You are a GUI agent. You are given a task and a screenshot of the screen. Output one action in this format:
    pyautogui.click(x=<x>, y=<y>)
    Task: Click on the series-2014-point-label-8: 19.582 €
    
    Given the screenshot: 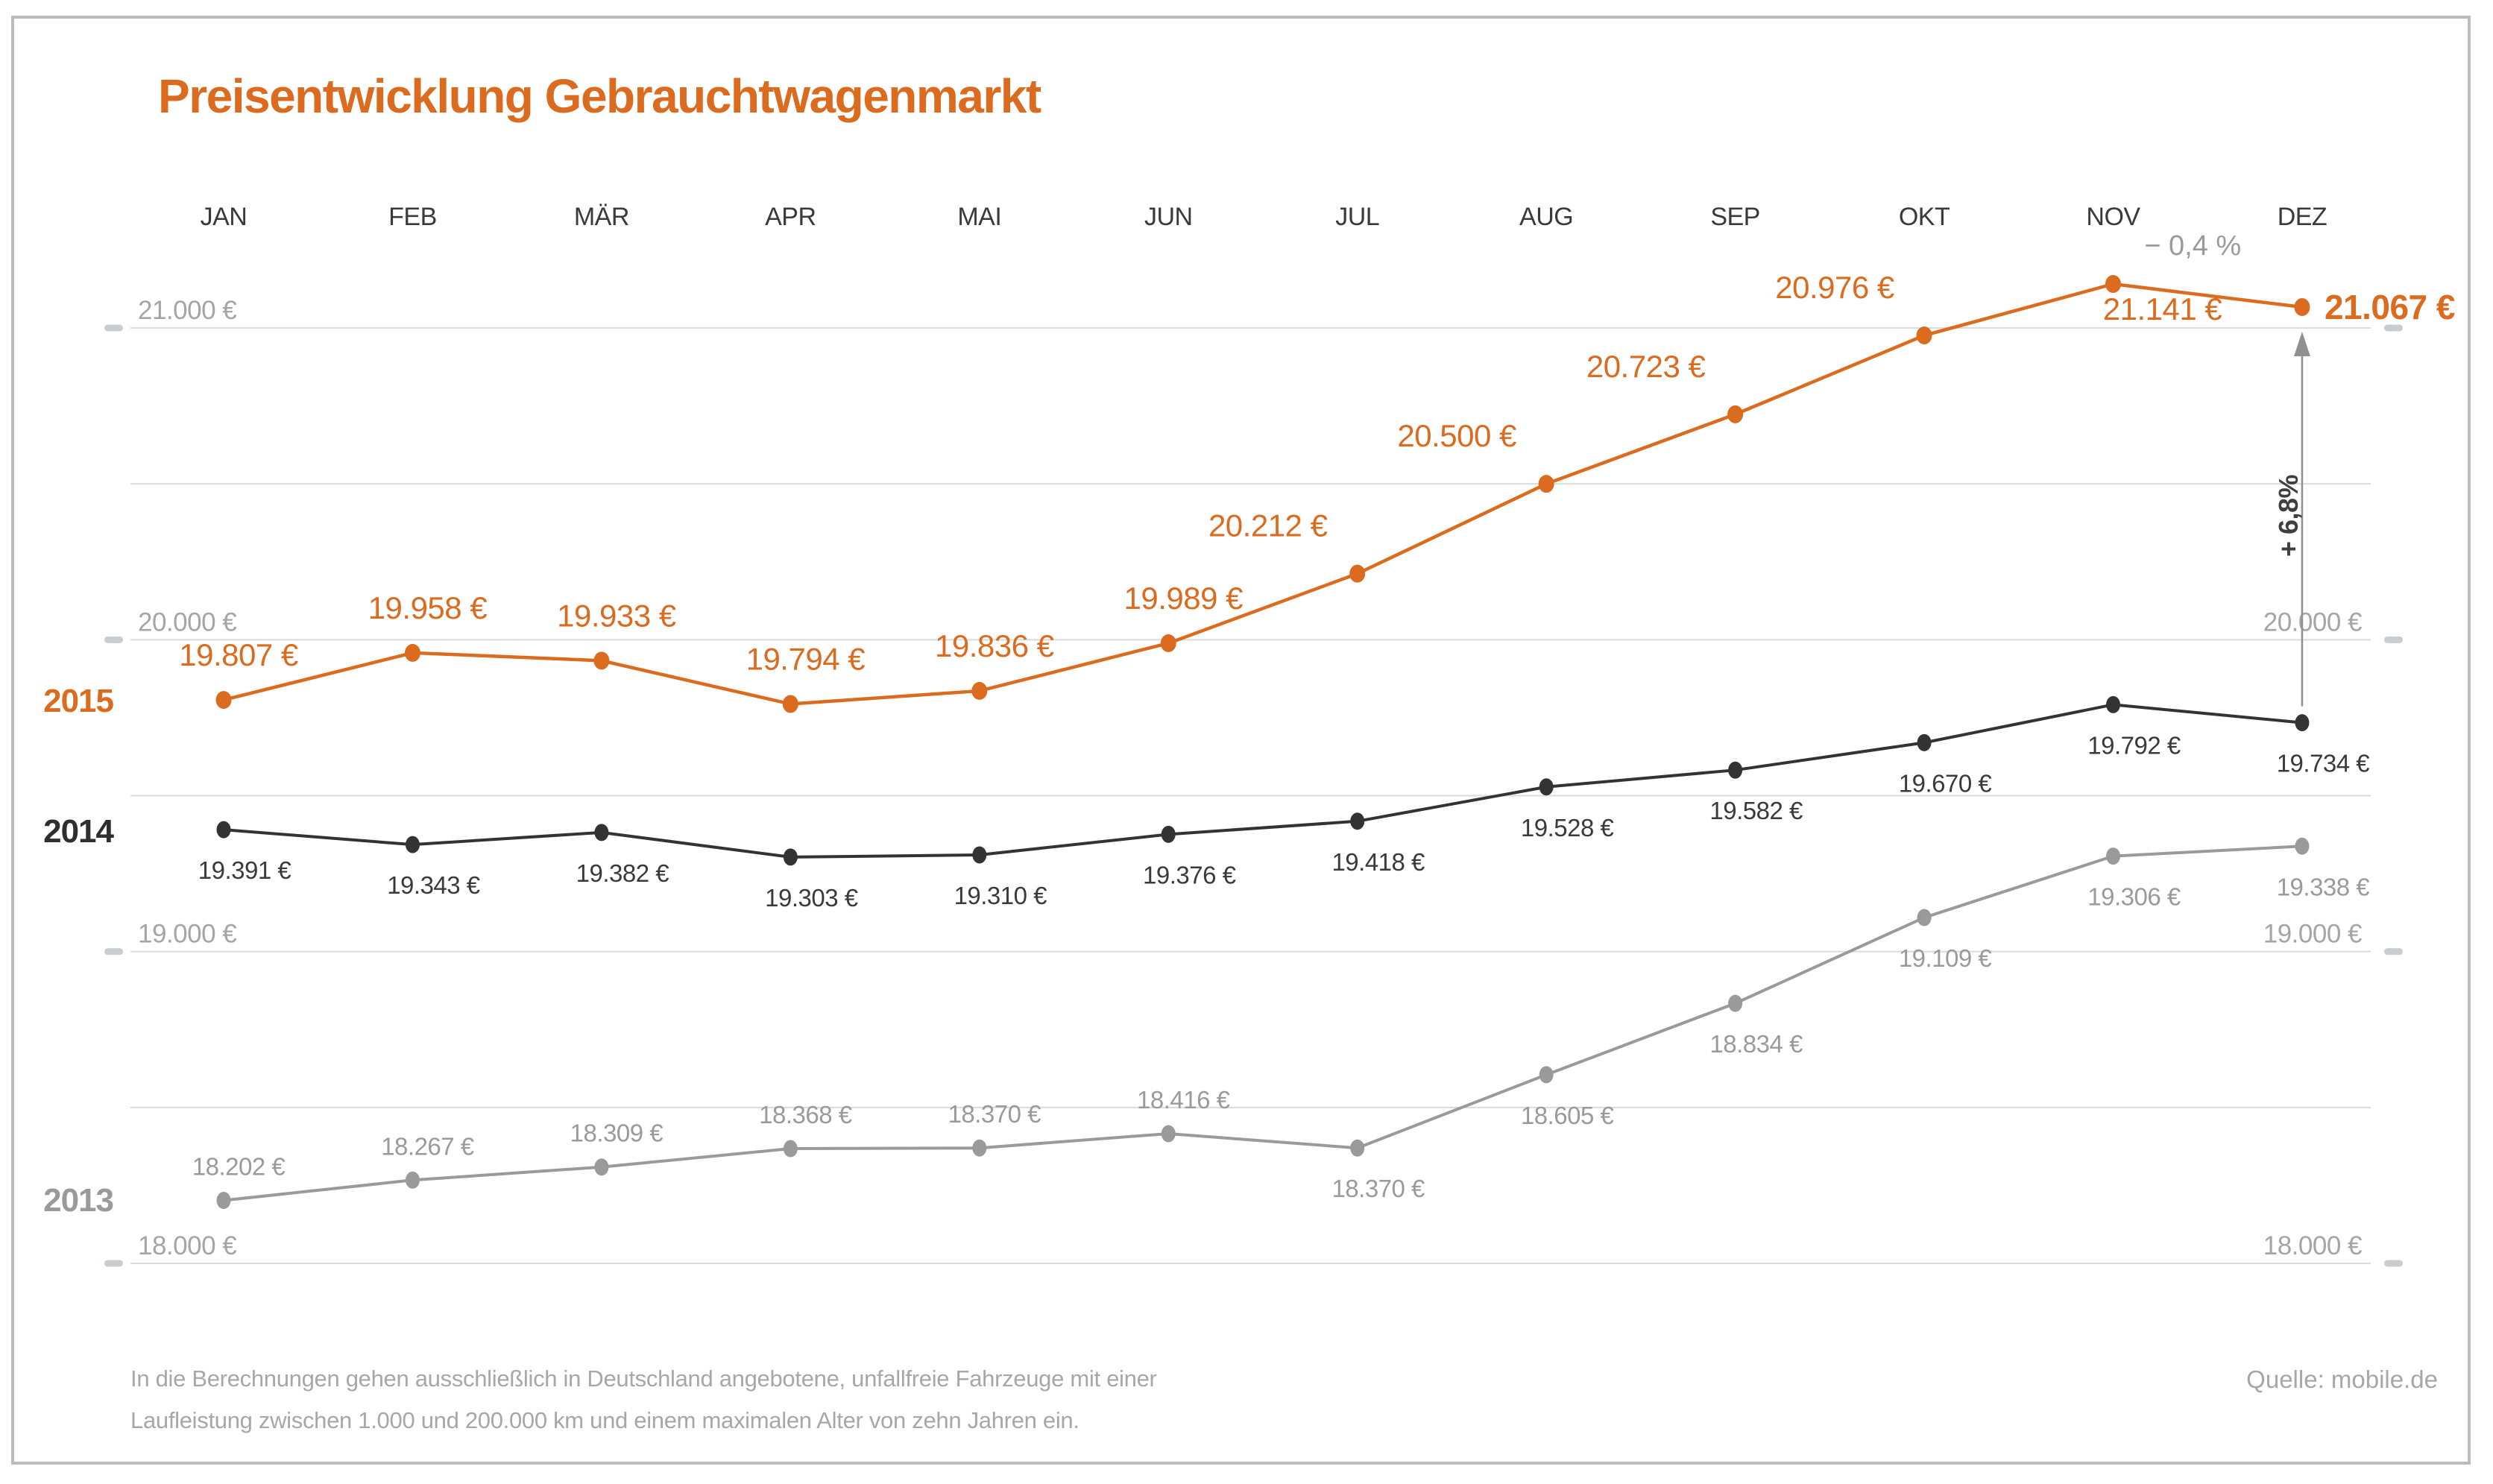 What is the action you would take?
    pyautogui.click(x=1756, y=810)
    